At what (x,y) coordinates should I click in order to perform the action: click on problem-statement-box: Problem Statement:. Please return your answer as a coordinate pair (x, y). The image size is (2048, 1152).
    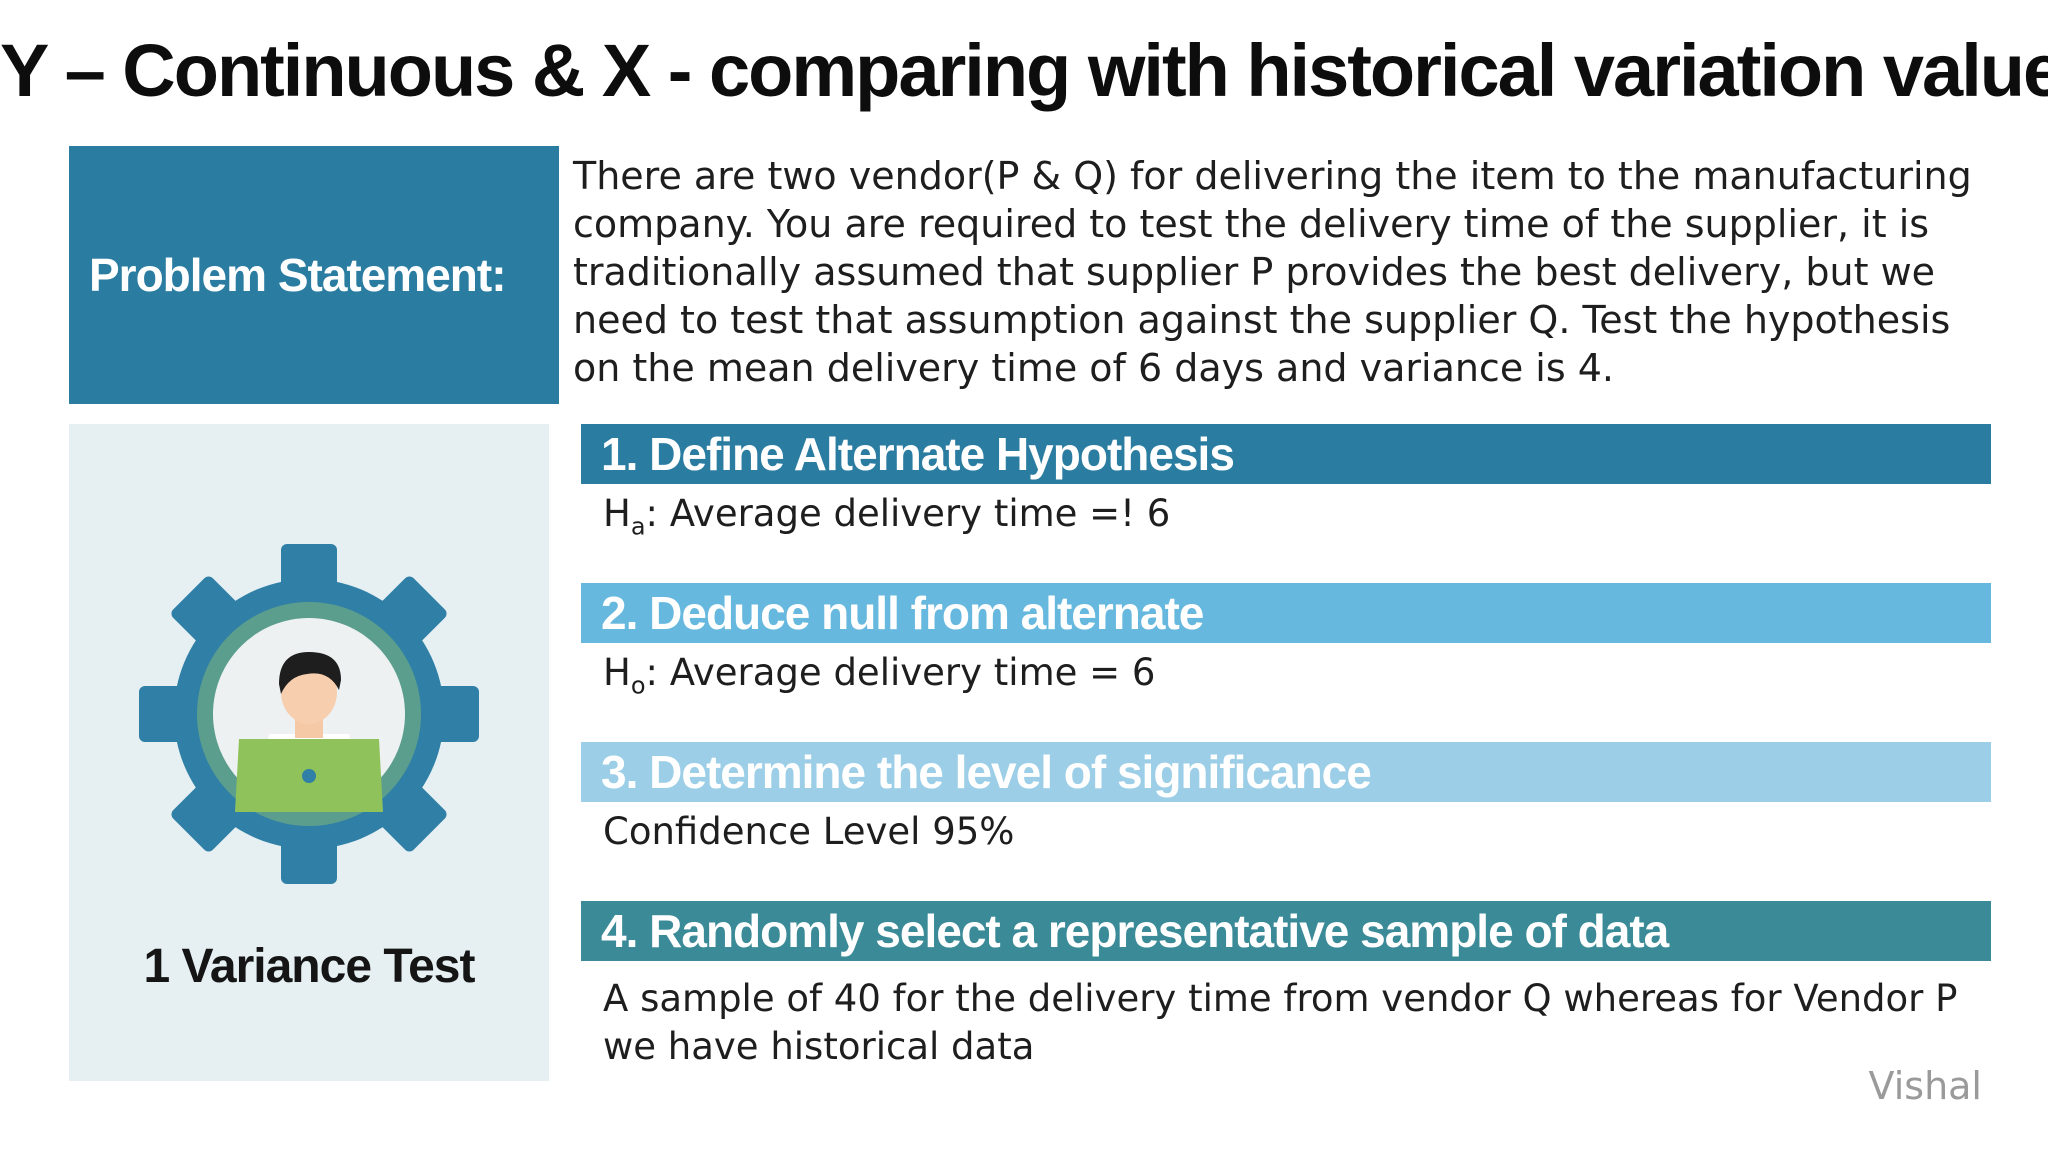
    Looking at the image, I should click on (314, 275).